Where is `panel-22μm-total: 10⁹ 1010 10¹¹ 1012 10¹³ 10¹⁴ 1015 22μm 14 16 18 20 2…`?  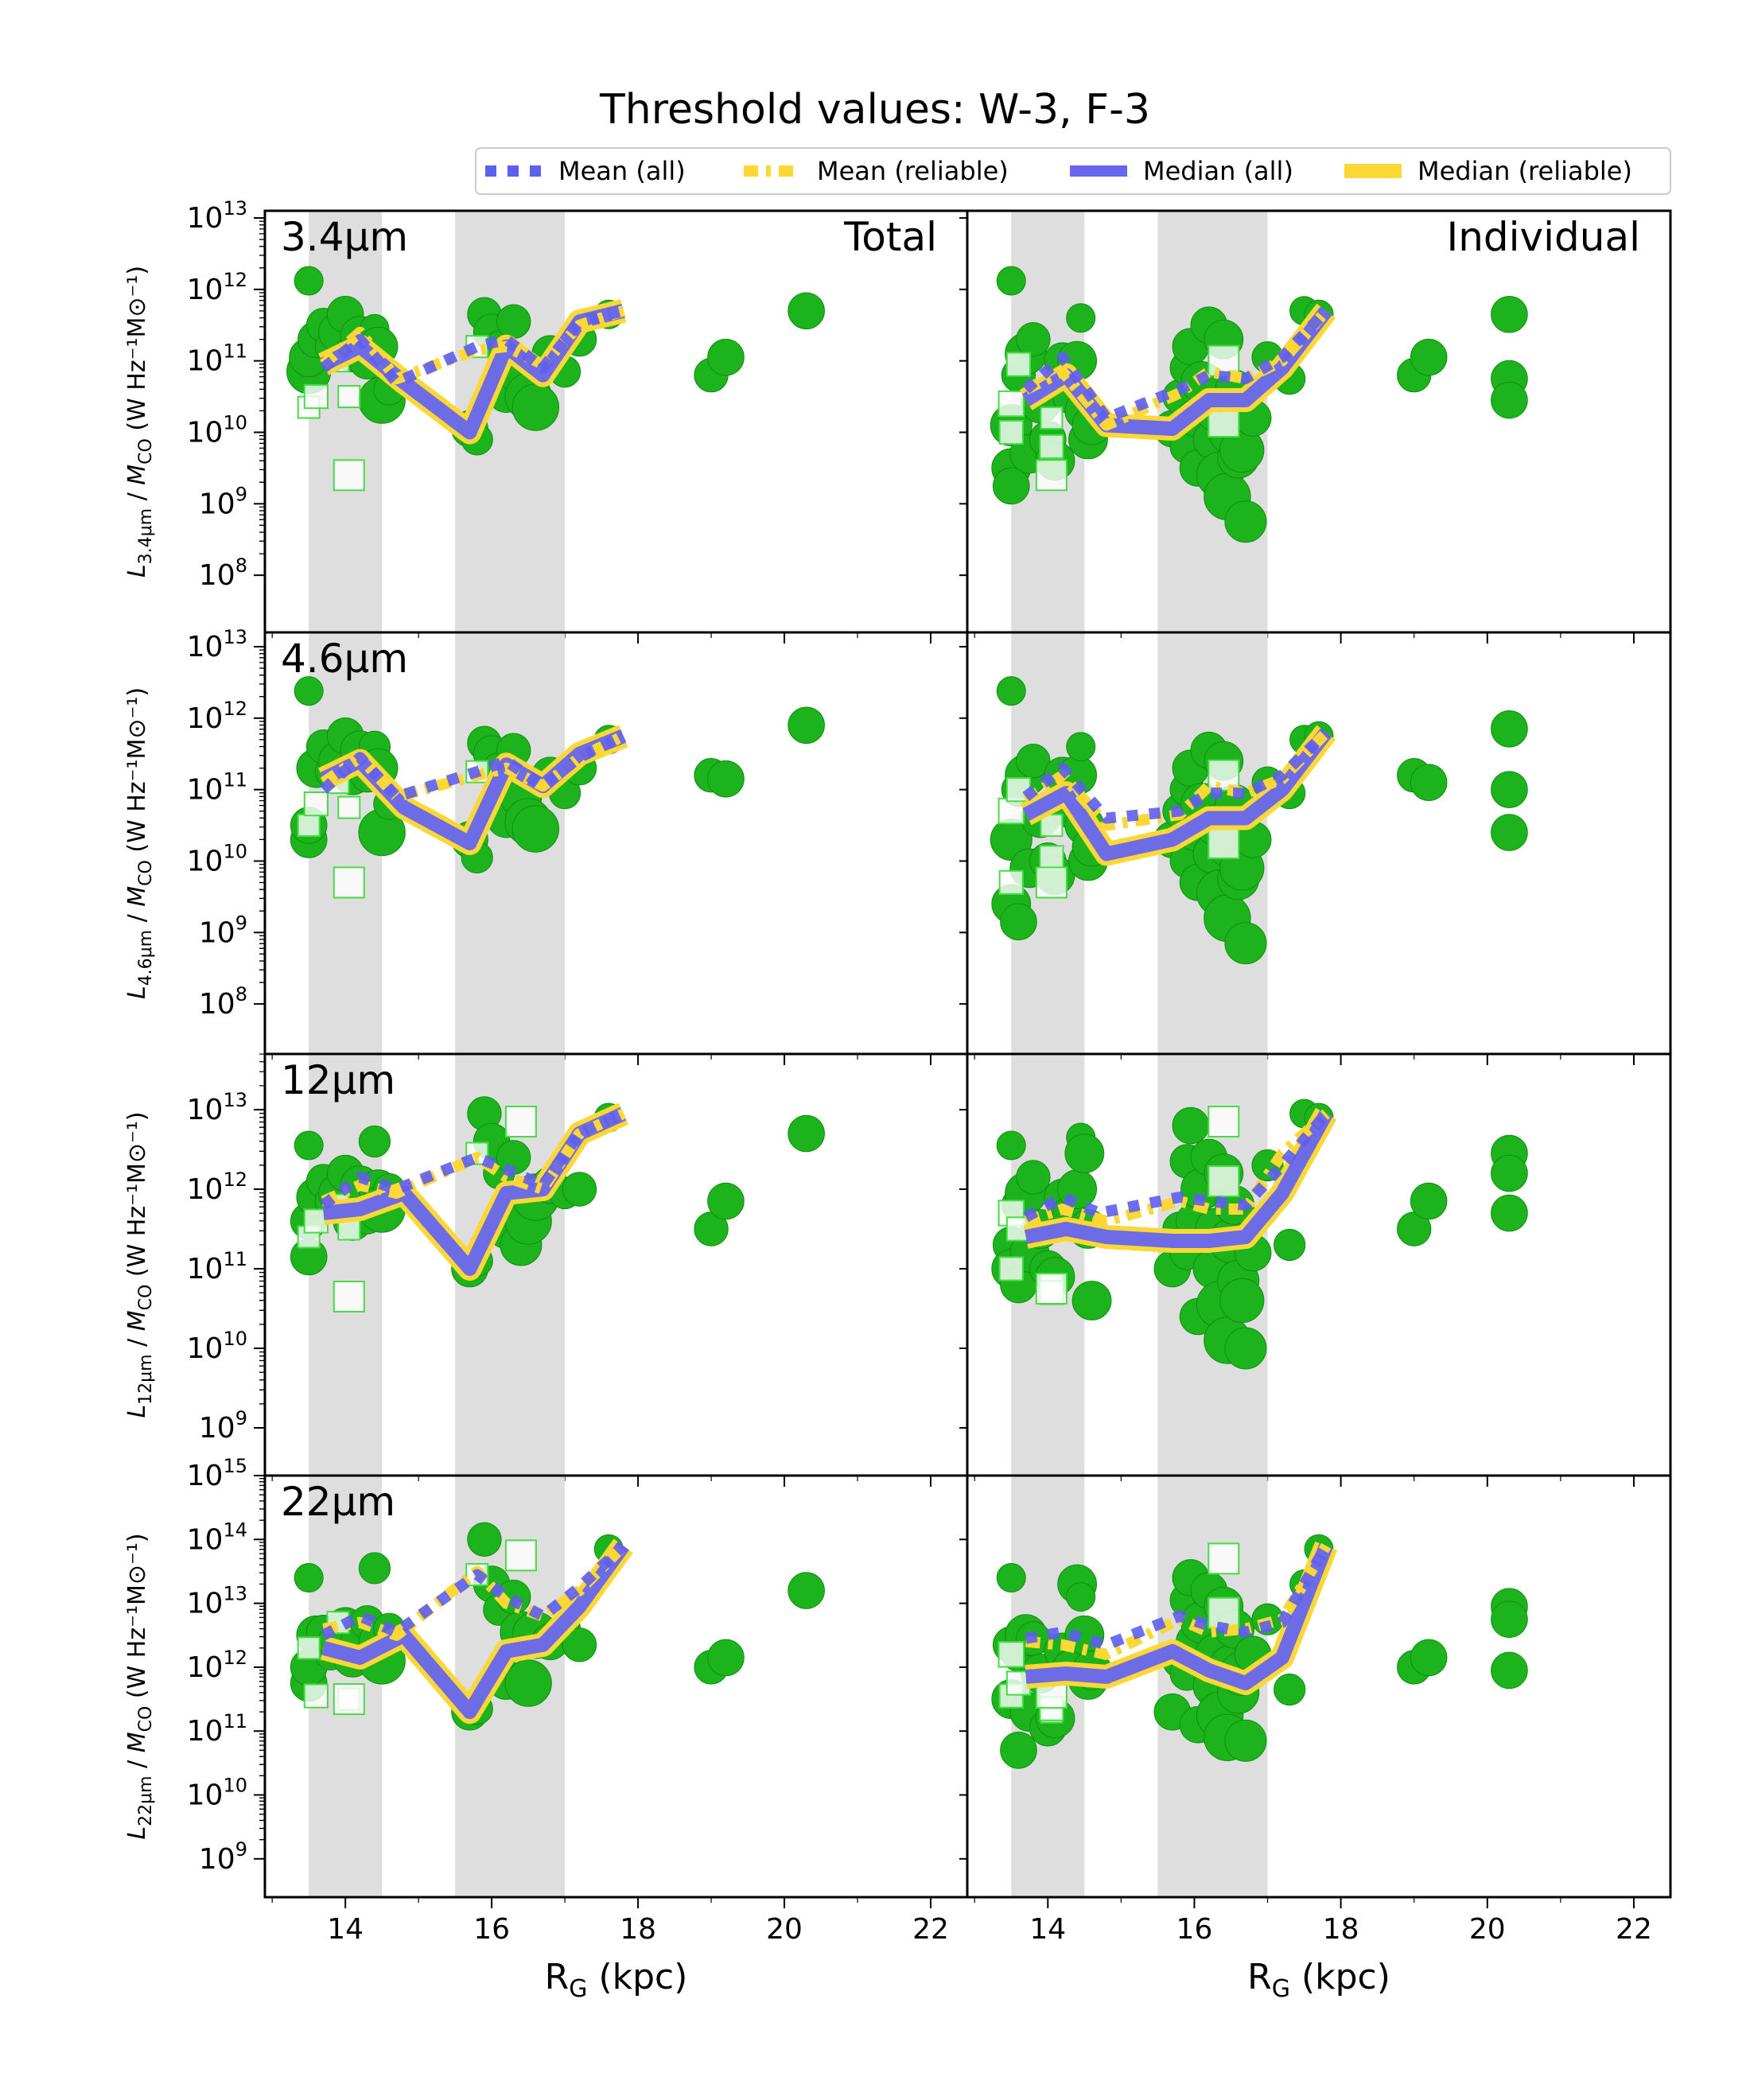 panel-22μm-total: 10⁹ 1010 10¹¹ 1012 10¹³ 10¹⁴ 1015 22μm 14 16 18 20 2… is located at coordinates (578, 1700).